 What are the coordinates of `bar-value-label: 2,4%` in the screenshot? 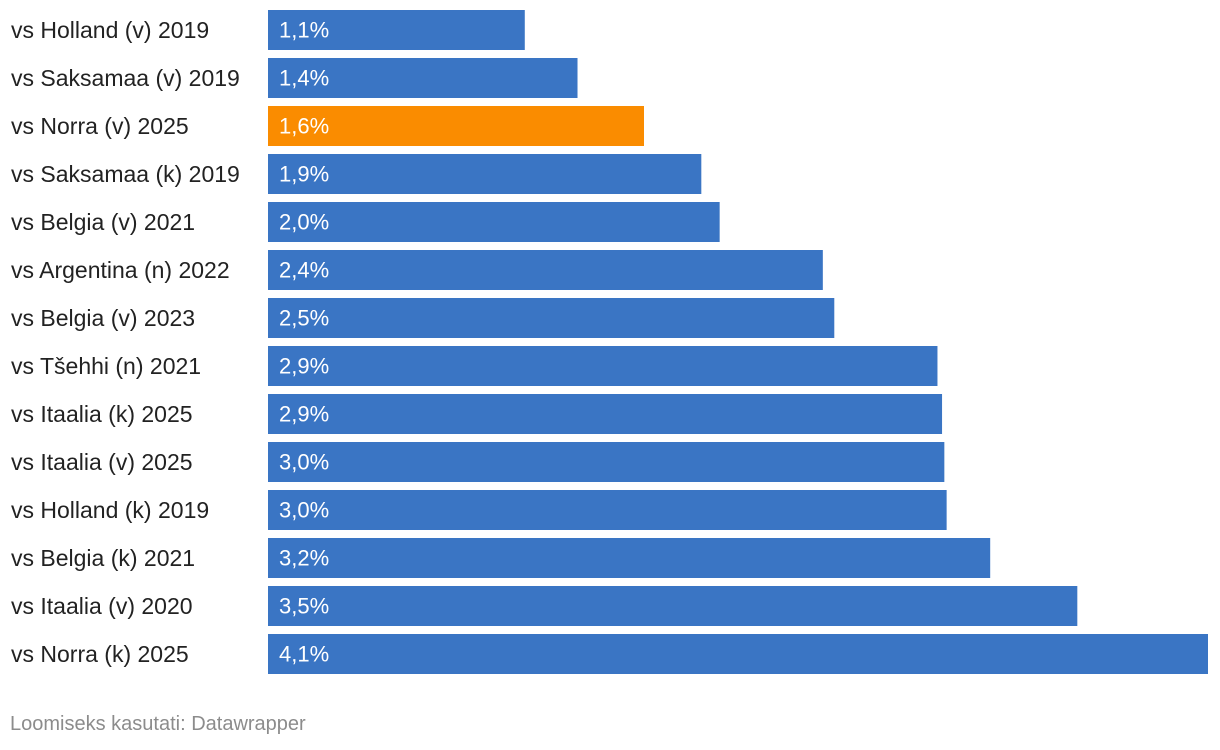 It's located at (304, 270).